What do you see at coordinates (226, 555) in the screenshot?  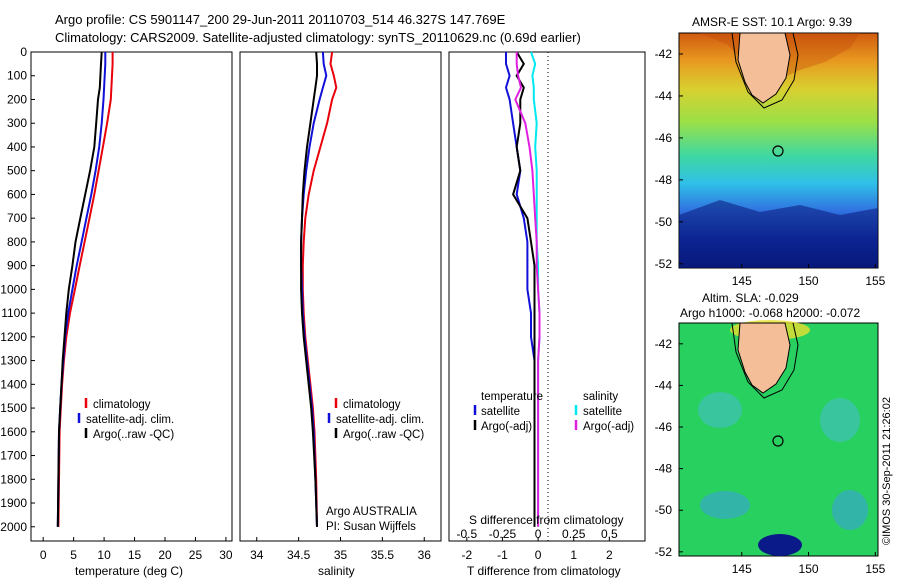 I see `x-tick-label: 30` at bounding box center [226, 555].